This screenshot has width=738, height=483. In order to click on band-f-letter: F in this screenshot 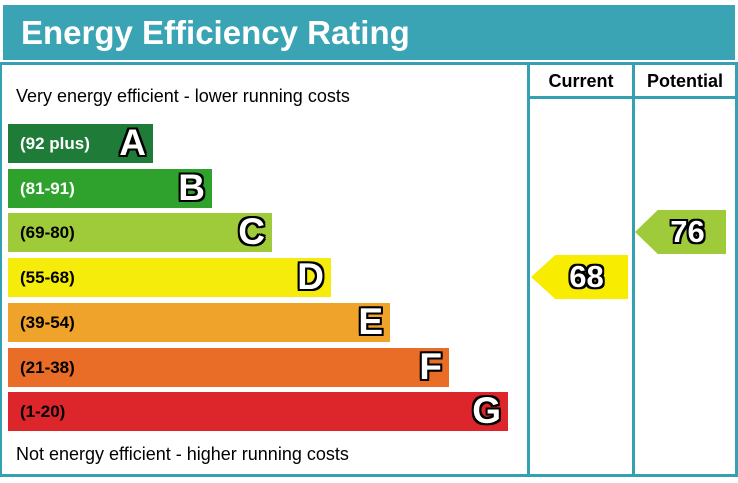, I will do `click(430, 366)`.